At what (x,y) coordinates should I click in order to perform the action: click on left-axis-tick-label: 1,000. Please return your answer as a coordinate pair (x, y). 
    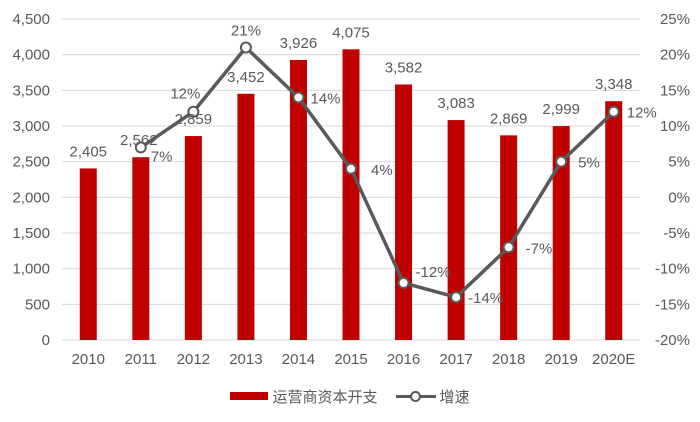
    Looking at the image, I should click on (31, 269).